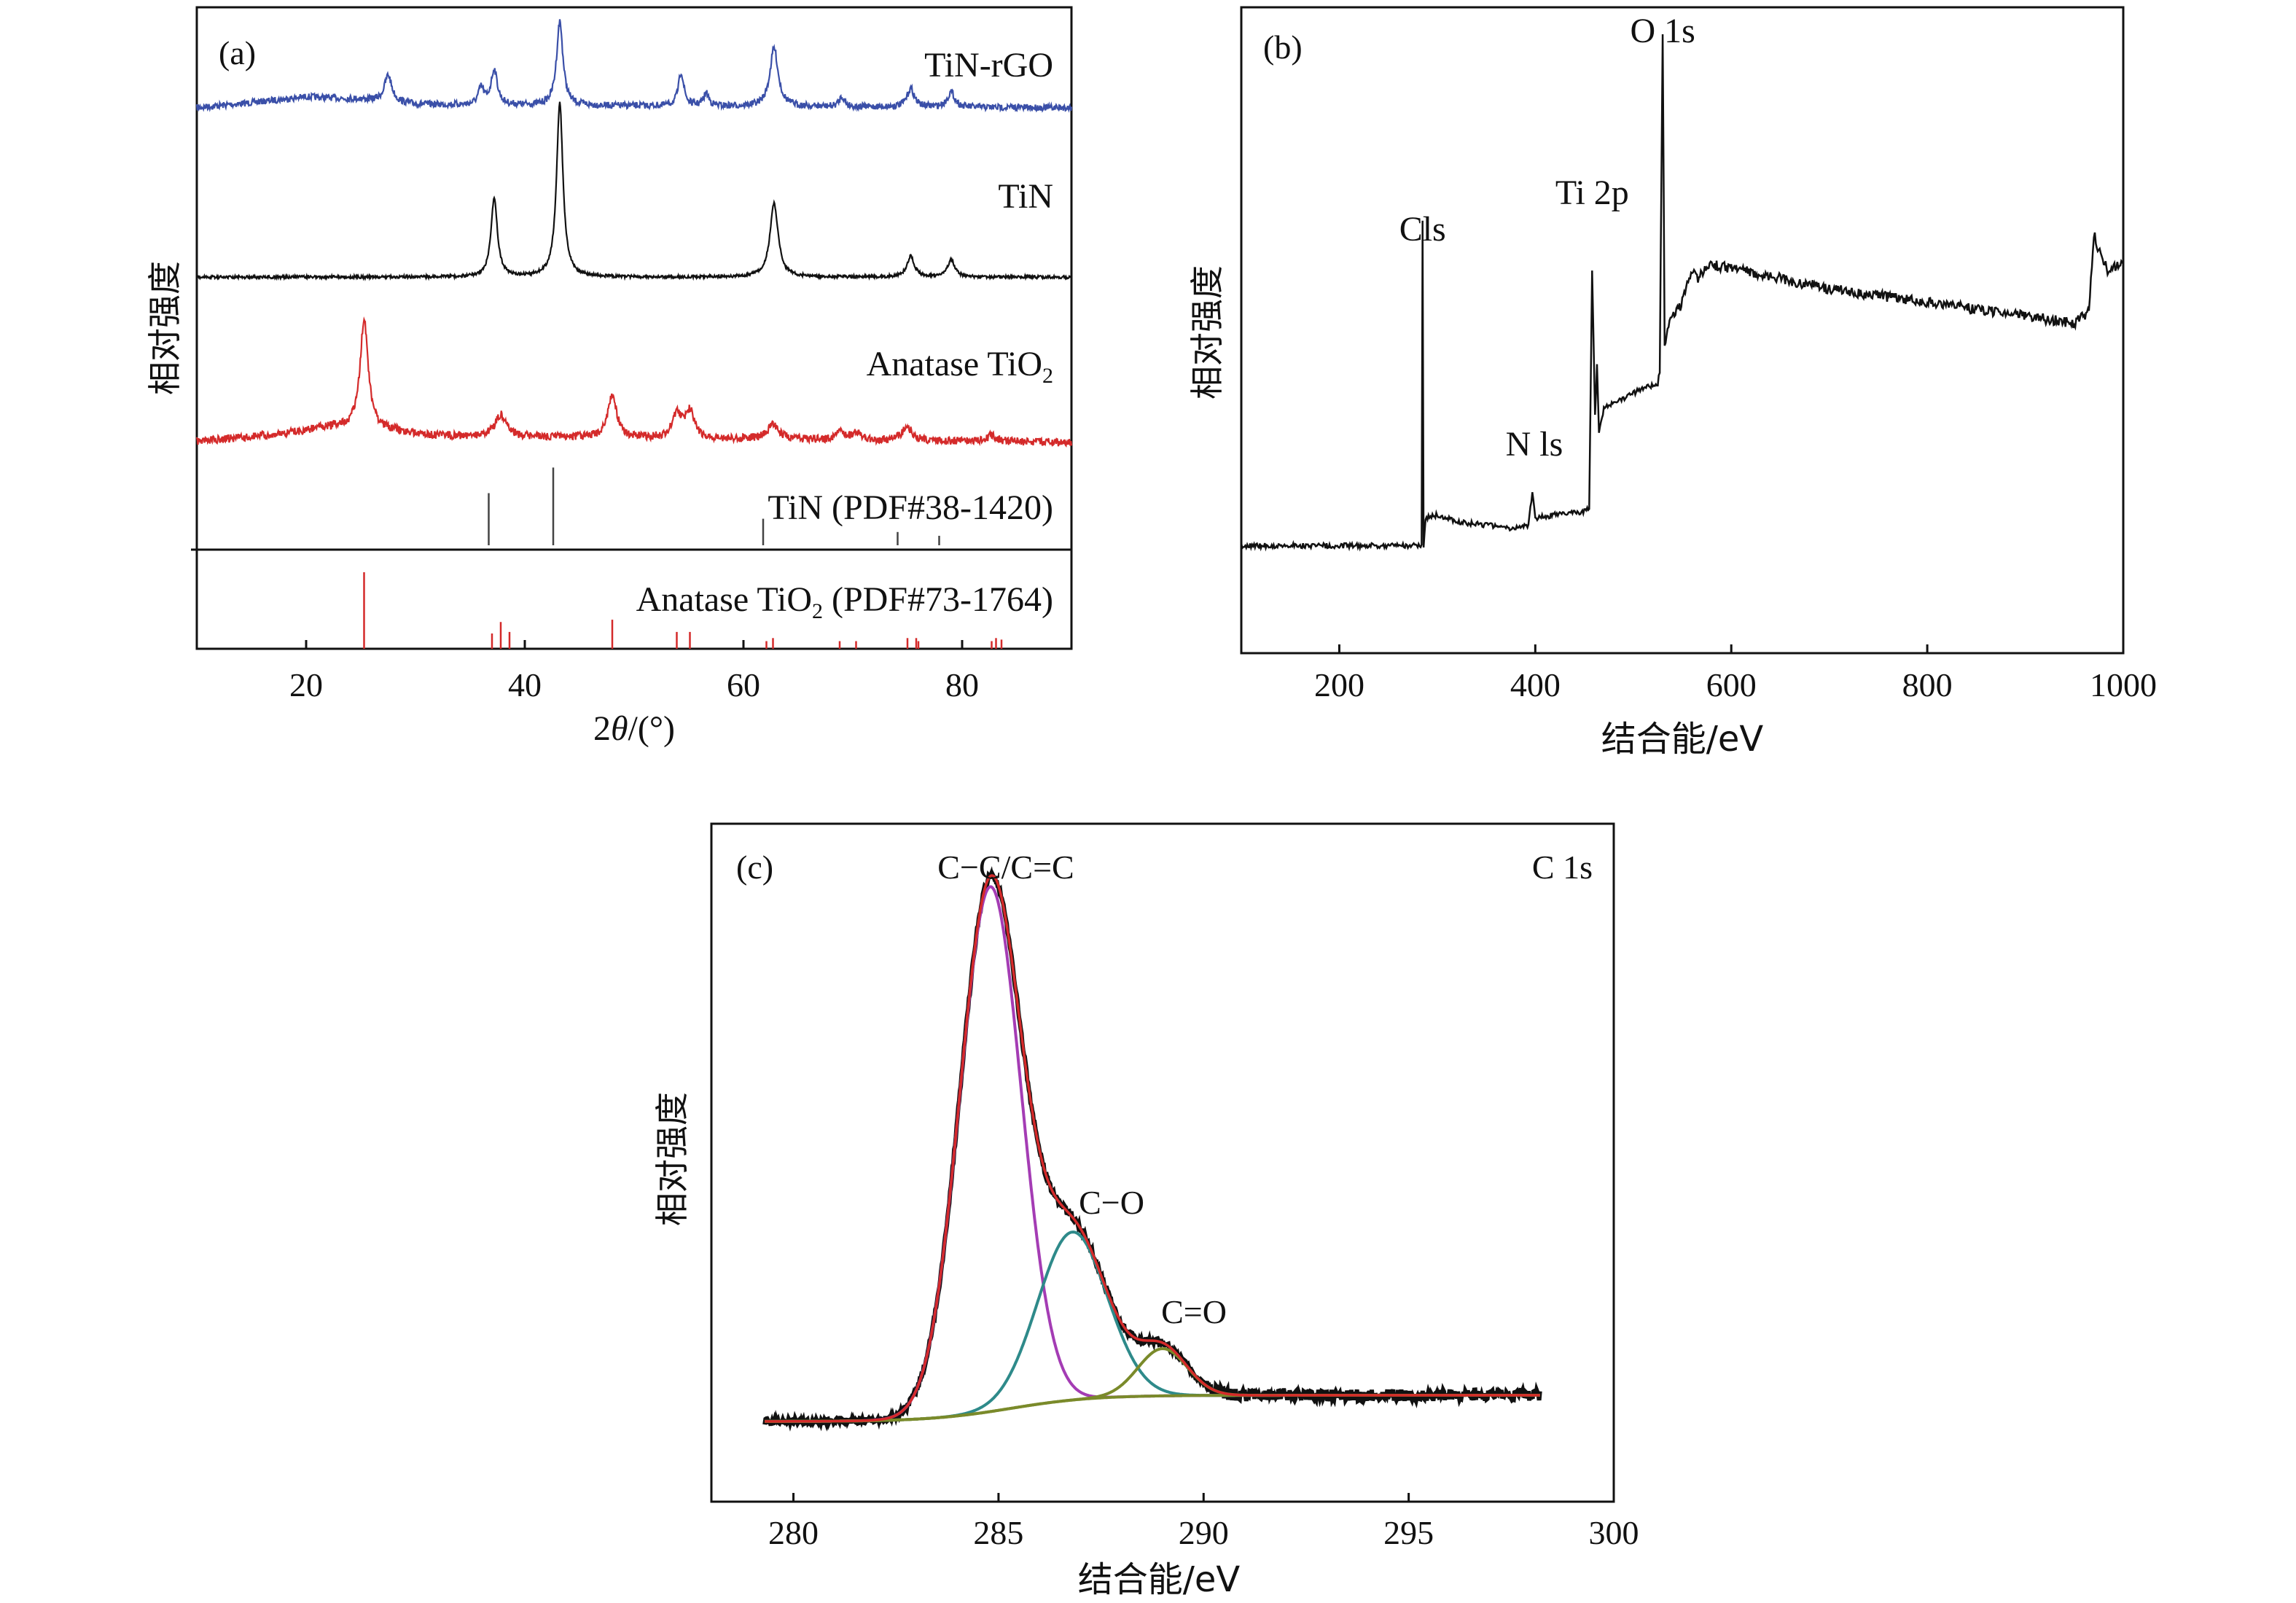 Image resolution: width=2296 pixels, height=1603 pixels. What do you see at coordinates (165, 328) in the screenshot?
I see `panel-a-y-label: 相对强度` at bounding box center [165, 328].